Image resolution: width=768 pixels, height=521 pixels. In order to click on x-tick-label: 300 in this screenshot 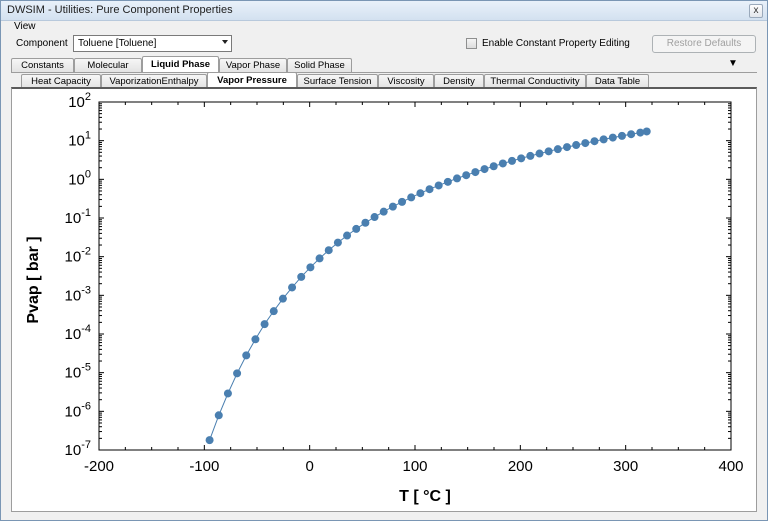, I will do `click(625, 466)`.